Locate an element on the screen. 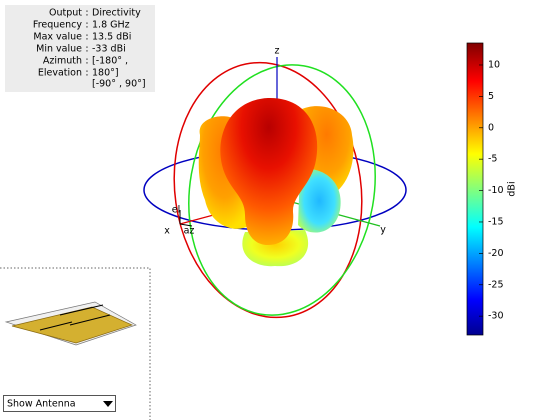 This screenshot has width=560, height=420. colorbar-tick-label: -10 is located at coordinates (496, 190).